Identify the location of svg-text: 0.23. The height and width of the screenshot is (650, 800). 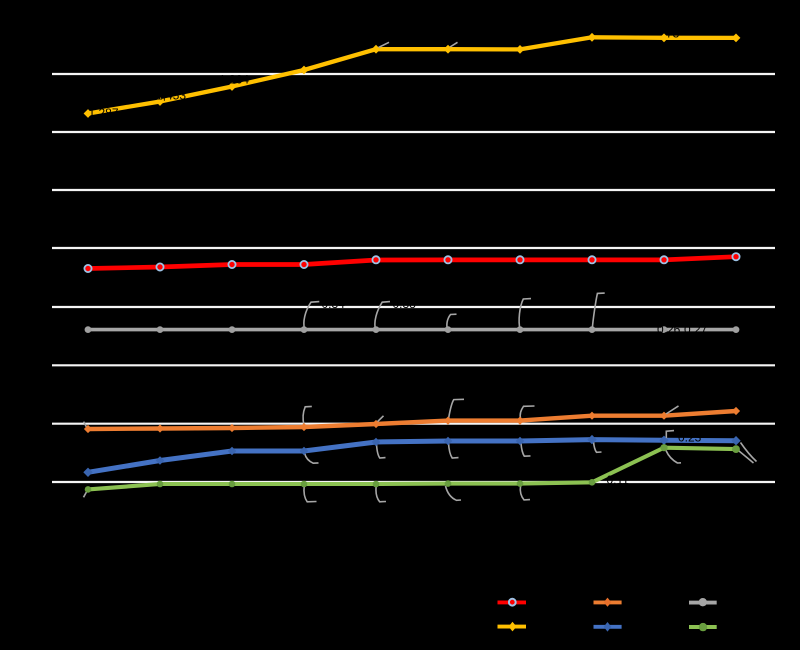
(690, 438).